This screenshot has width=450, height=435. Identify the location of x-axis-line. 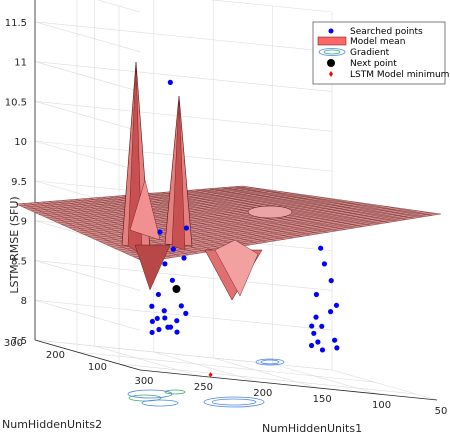
(288, 385).